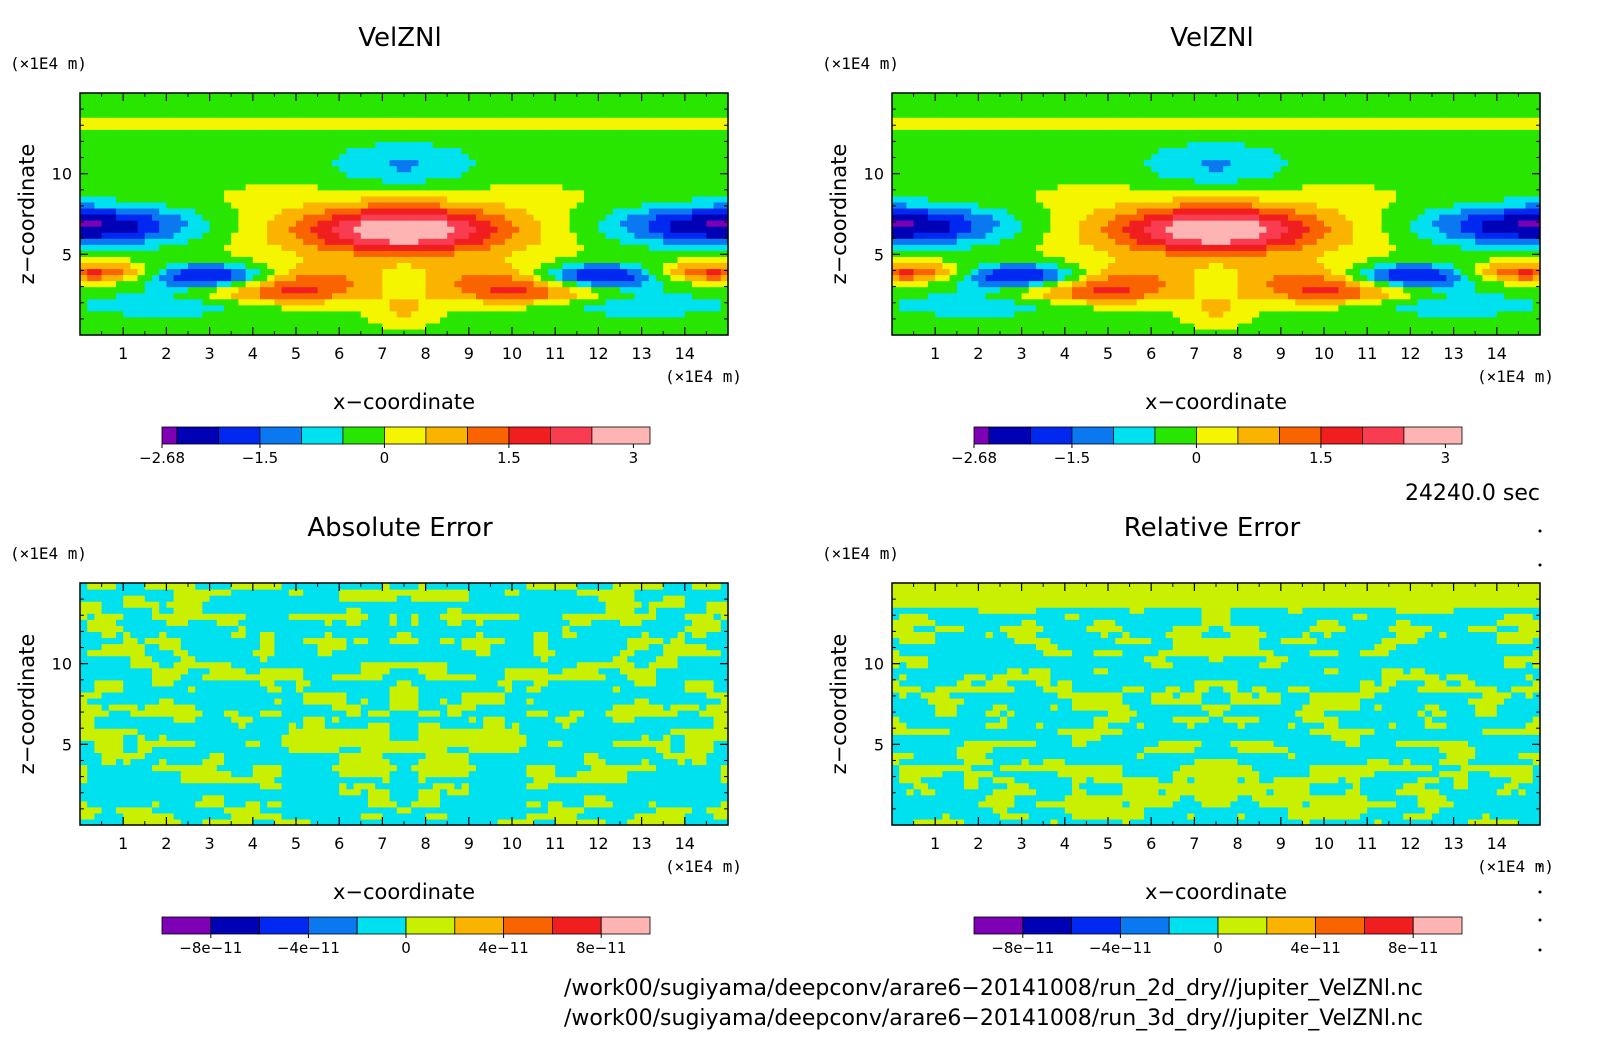 This screenshot has height=1054, width=1604. I want to click on colorbar-bin, so click(621, 435).